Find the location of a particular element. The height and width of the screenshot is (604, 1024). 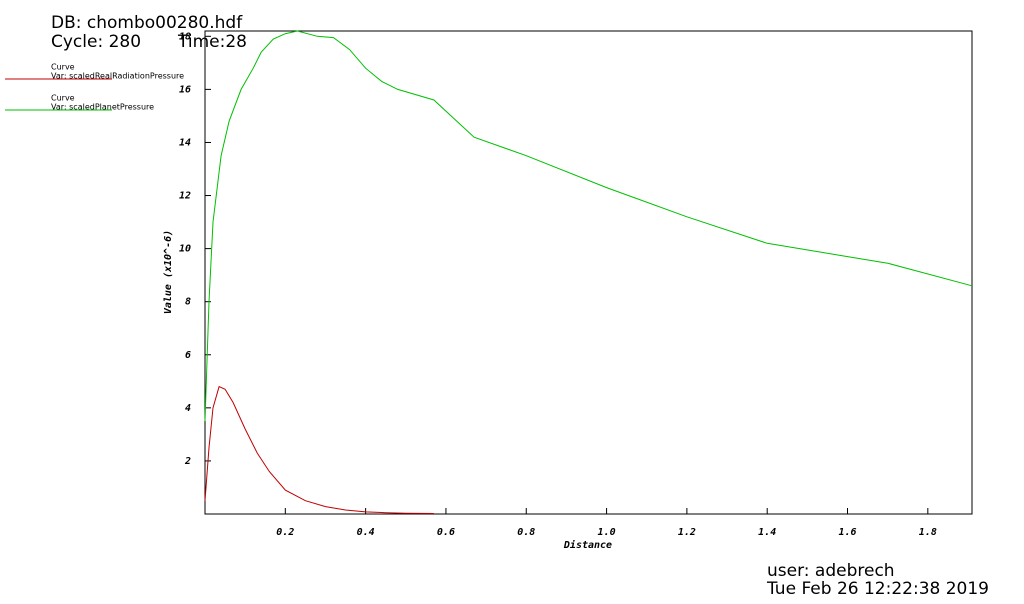

y-tick-label: 12 is located at coordinates (185, 196).